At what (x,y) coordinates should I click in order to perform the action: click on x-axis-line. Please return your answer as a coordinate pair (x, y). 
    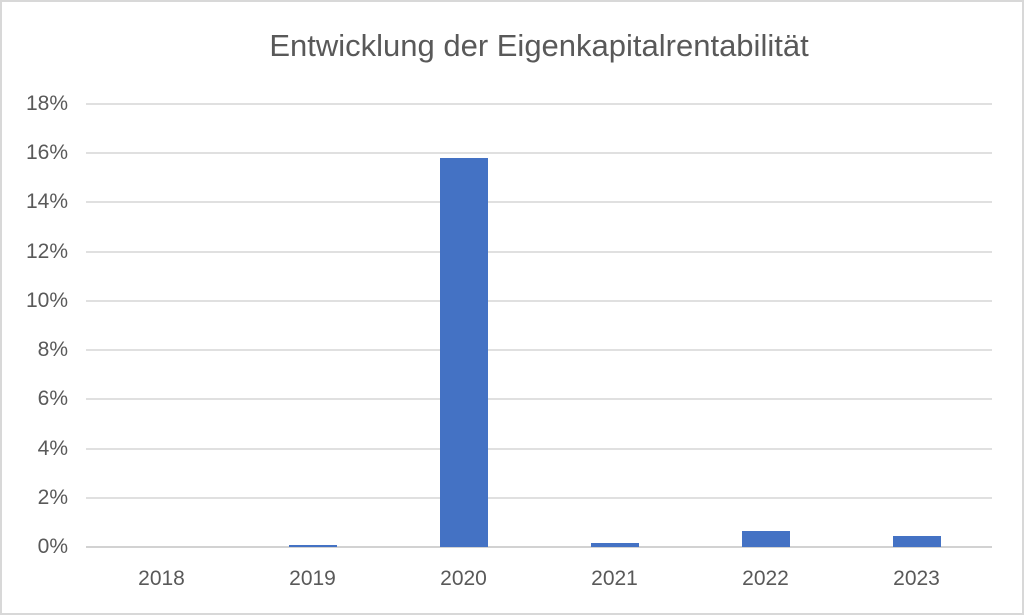
    Looking at the image, I should click on (539, 547).